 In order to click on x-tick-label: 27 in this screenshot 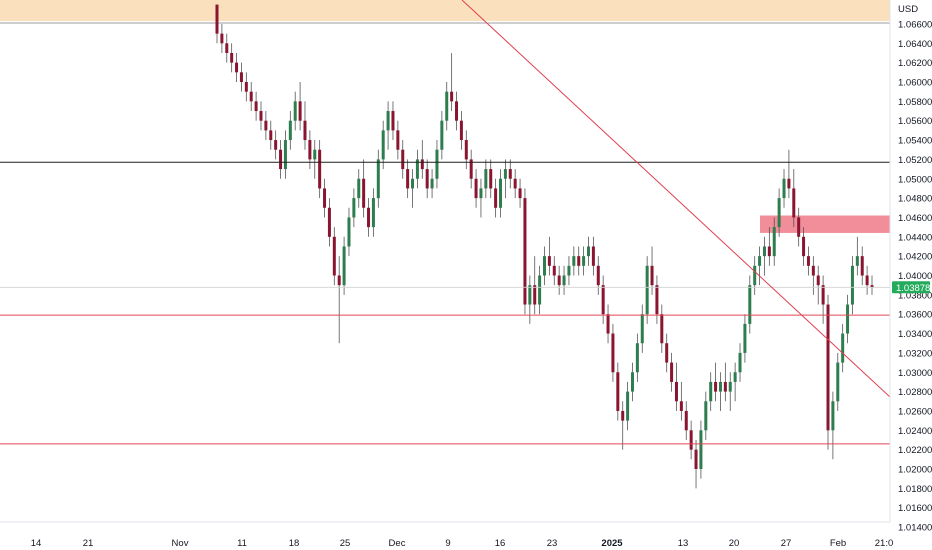, I will do `click(786, 543)`.